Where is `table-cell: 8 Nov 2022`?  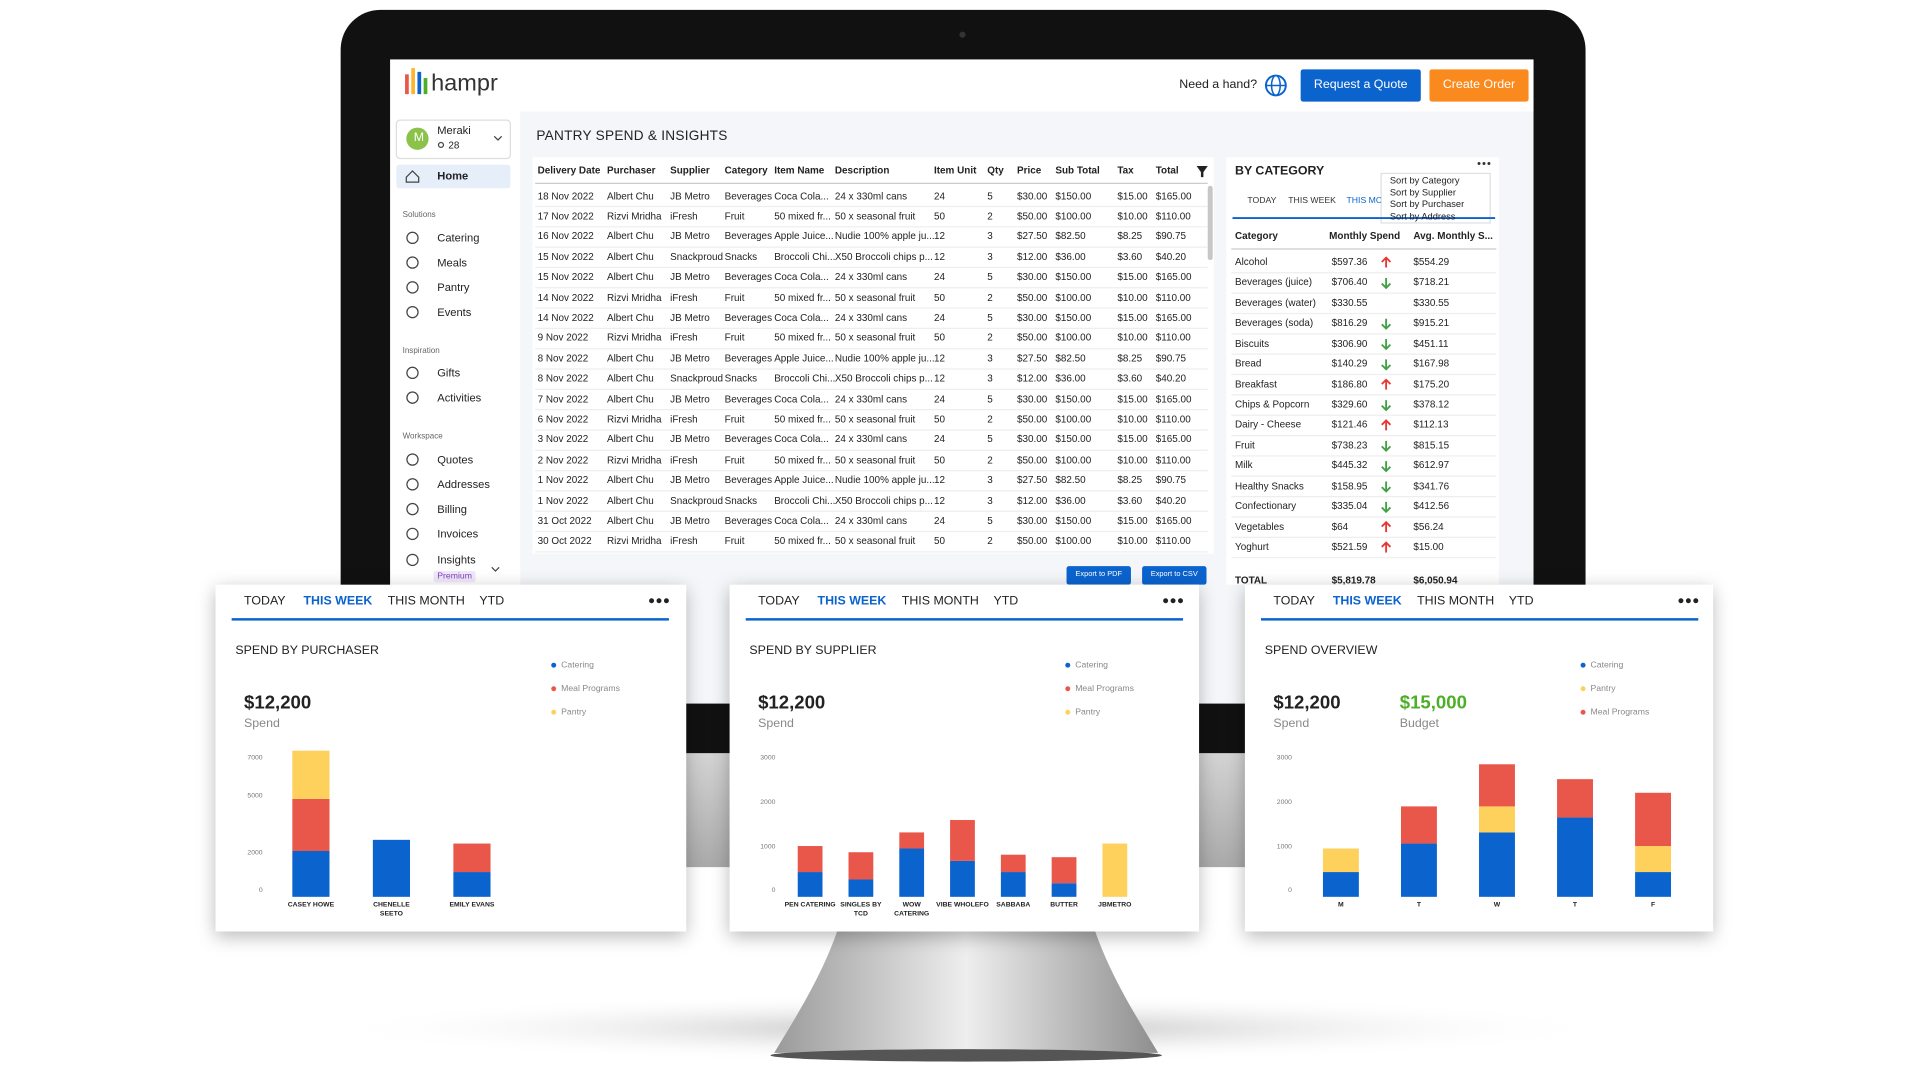 table-cell: 8 Nov 2022 is located at coordinates (563, 358).